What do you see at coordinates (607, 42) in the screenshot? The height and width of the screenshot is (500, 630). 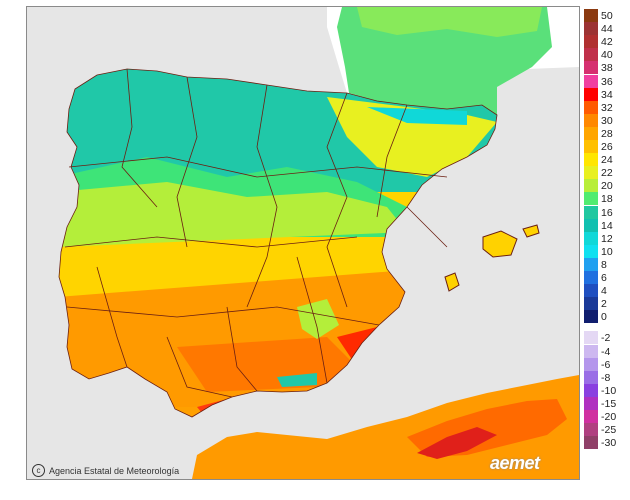 I see `legend-label-warm-2: 42` at bounding box center [607, 42].